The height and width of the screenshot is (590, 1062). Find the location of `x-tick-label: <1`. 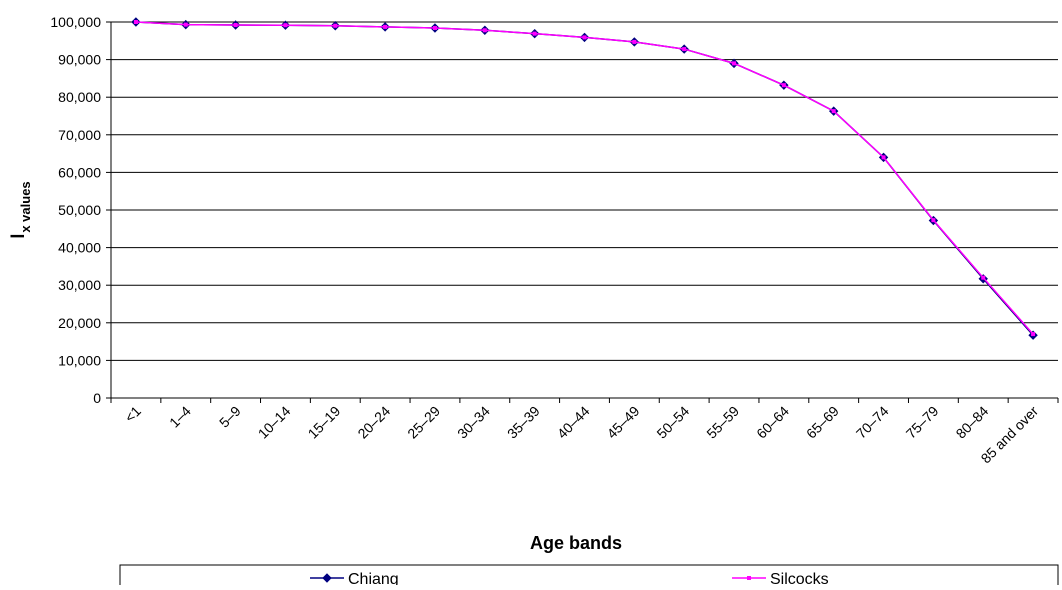

x-tick-label: <1 is located at coordinates (132, 414).